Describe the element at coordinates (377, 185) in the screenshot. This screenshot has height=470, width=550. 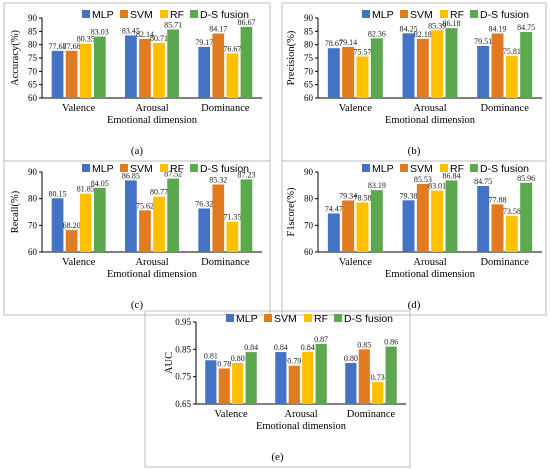
I see `data-label: 83.19` at that location.